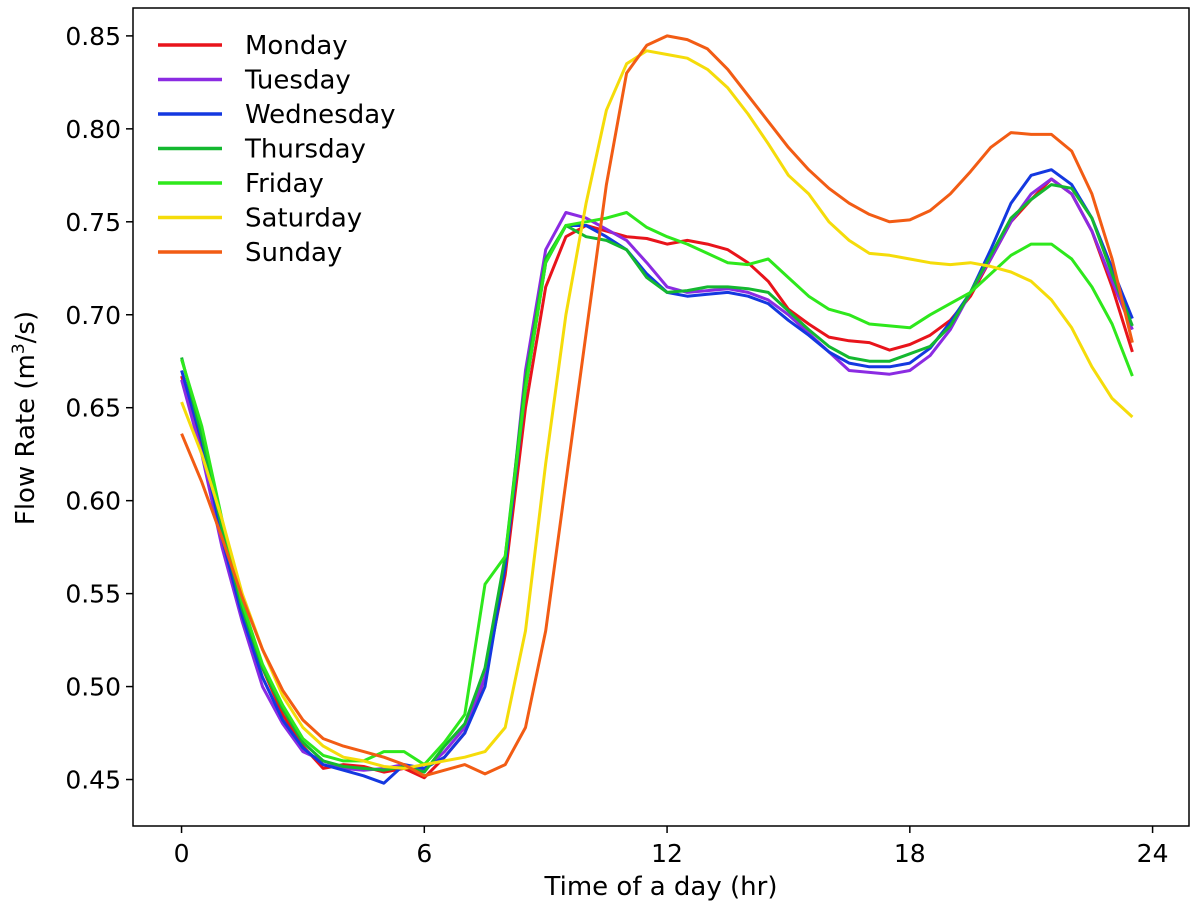  I want to click on legend-item-friday: Friday, so click(241, 184).